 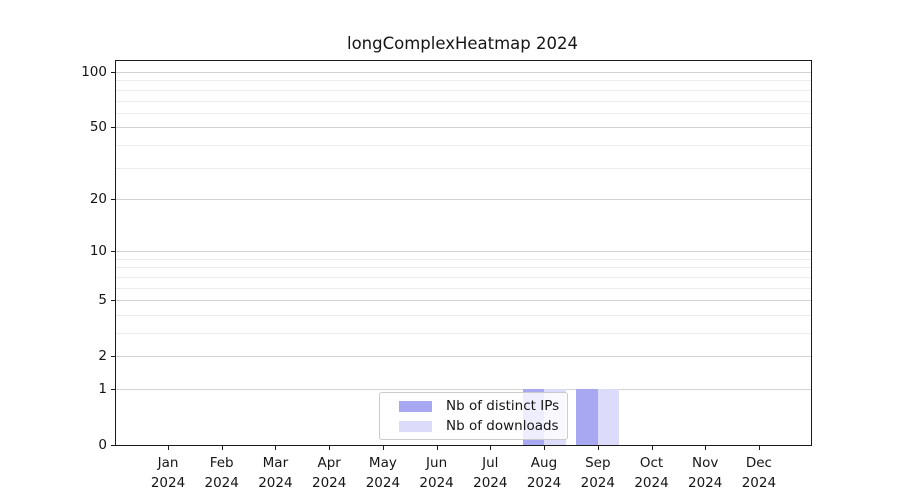 I want to click on bar-downloads, so click(x=608, y=417).